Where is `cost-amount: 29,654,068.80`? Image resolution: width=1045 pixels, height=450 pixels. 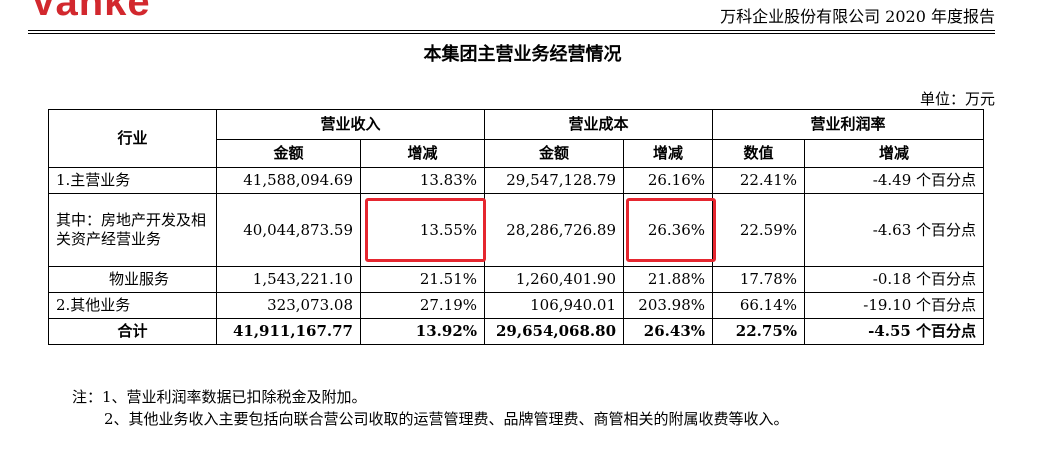 cost-amount: 29,654,068.80 is located at coordinates (554, 331).